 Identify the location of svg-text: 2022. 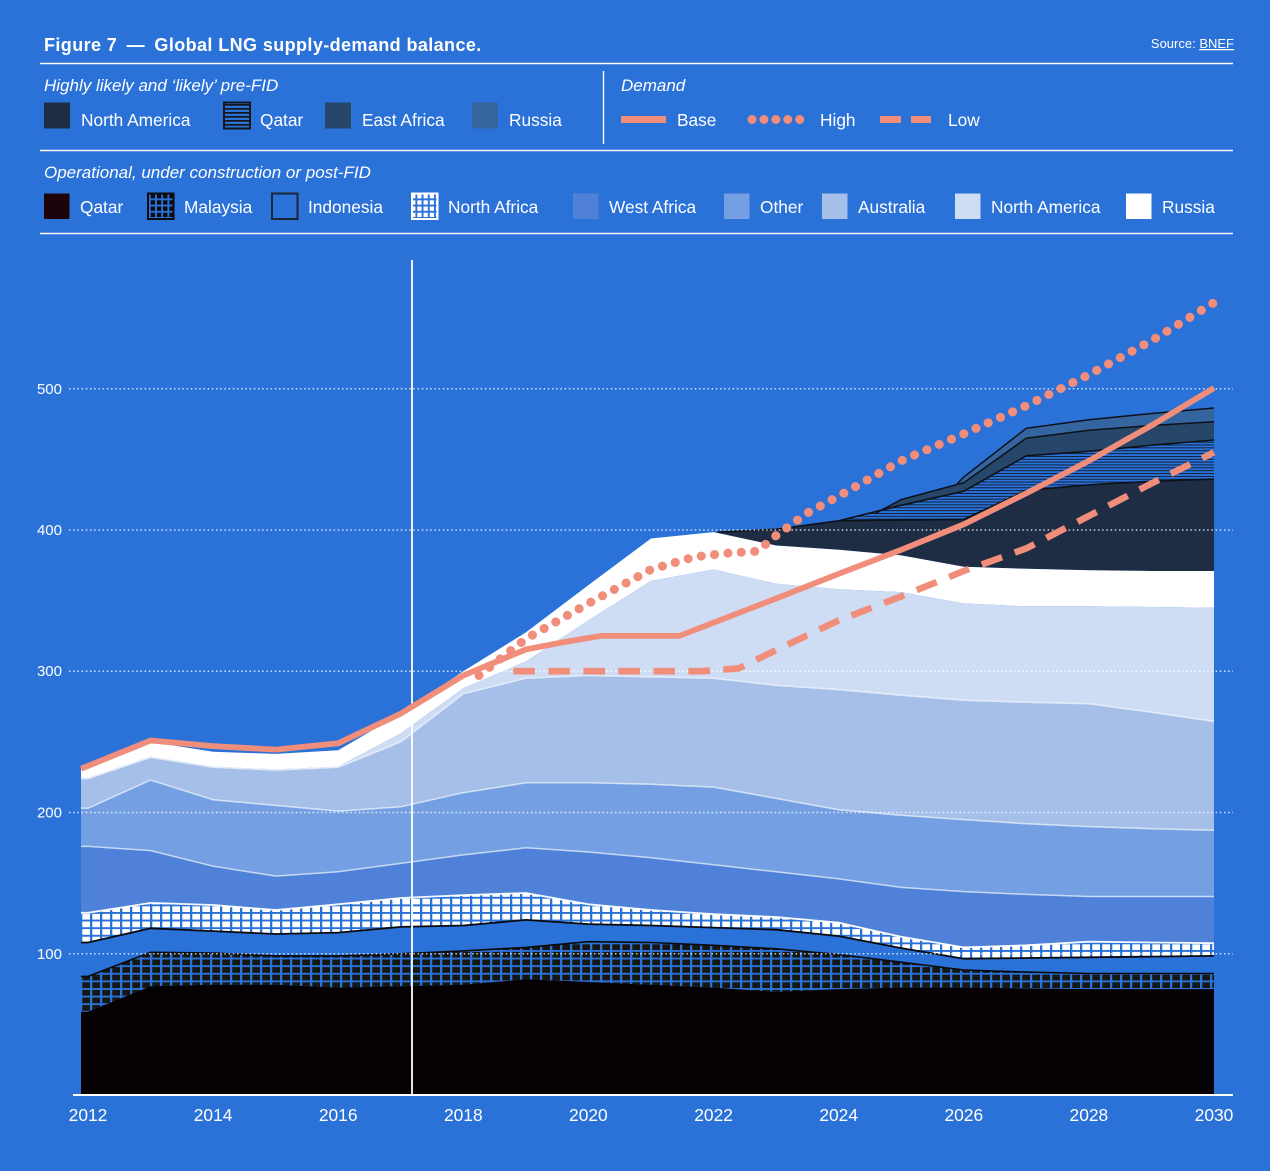
(713, 1115).